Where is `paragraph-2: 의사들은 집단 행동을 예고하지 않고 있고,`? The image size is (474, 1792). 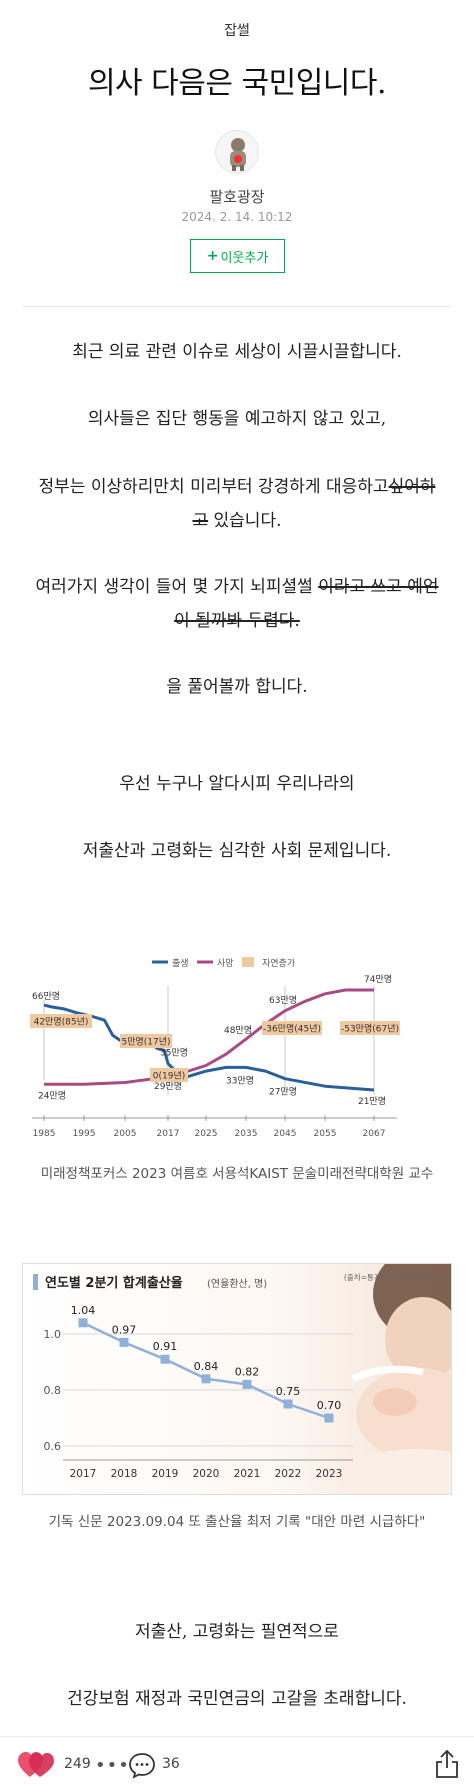 paragraph-2: 의사들은 집단 행동을 예고하지 않고 있고, is located at coordinates (237, 419).